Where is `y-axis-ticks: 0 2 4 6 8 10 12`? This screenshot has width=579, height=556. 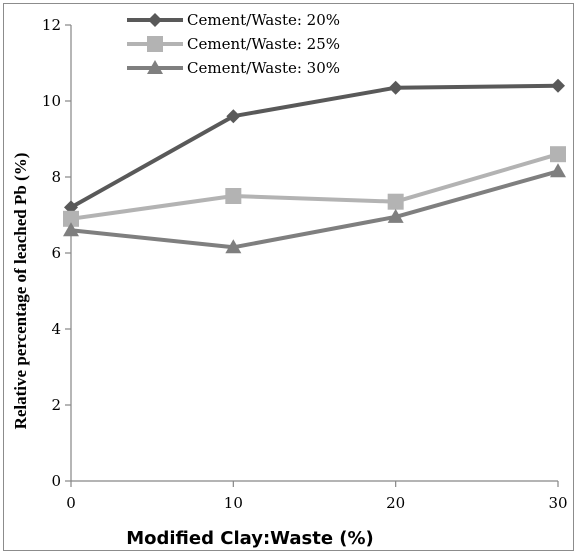 y-axis-ticks: 0 2 4 6 8 10 12 is located at coordinates (56, 253).